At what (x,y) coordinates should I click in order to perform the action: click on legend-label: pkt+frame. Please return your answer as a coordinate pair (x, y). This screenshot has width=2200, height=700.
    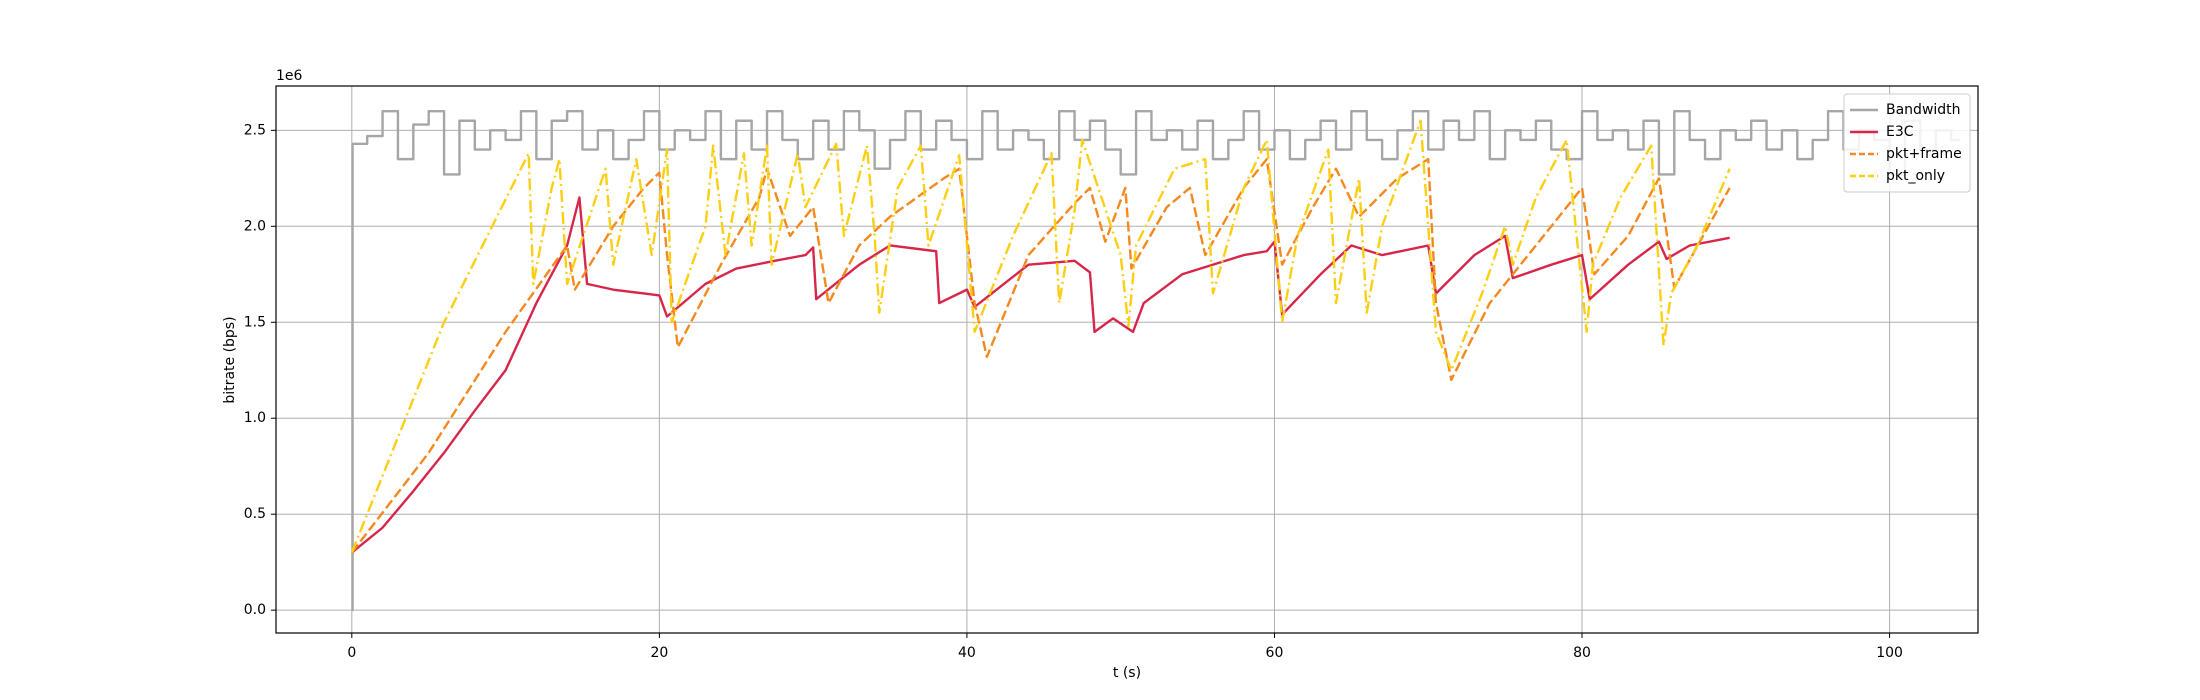
    Looking at the image, I should click on (1924, 154).